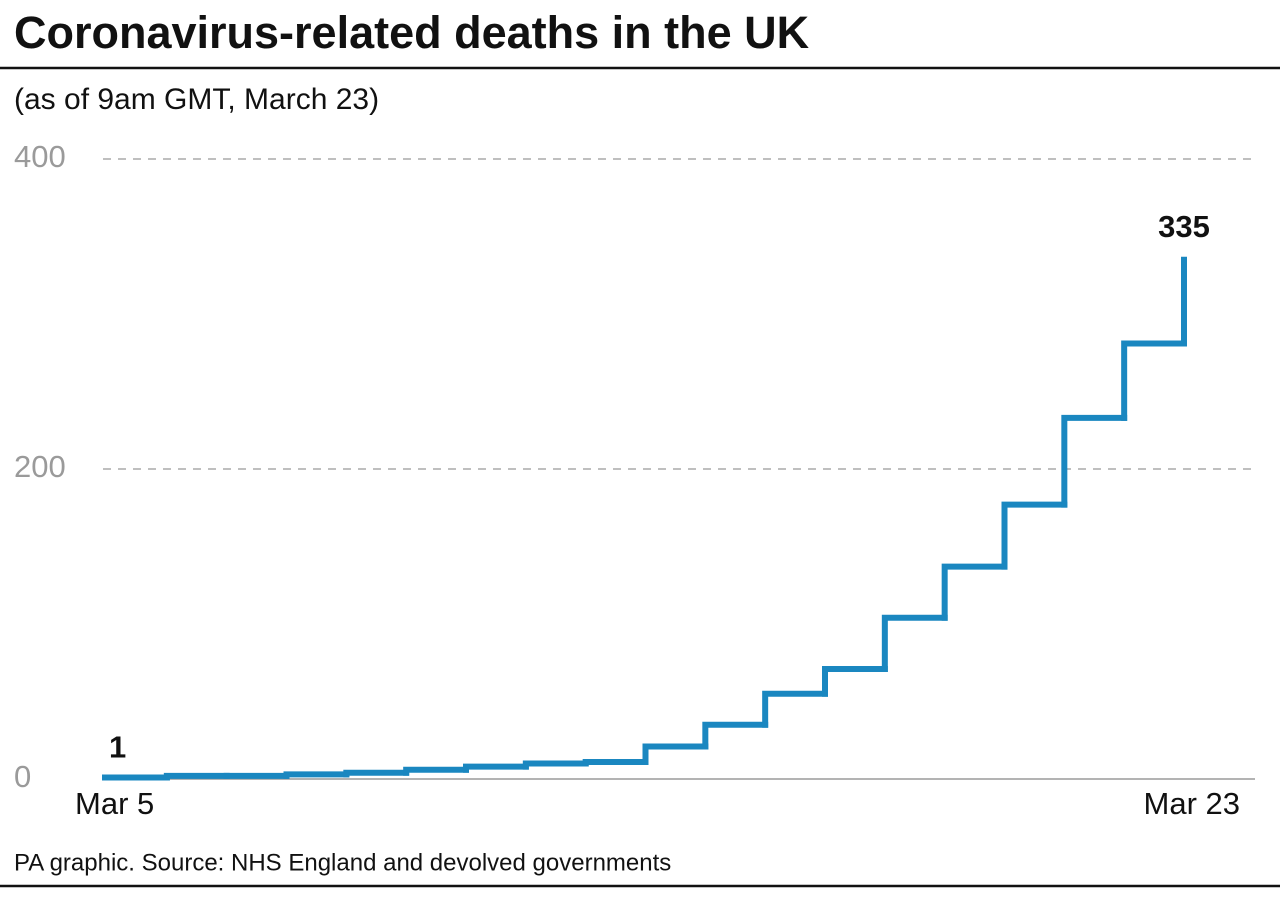  Describe the element at coordinates (22, 776) in the screenshot. I see `y-tick-label: 0` at that location.